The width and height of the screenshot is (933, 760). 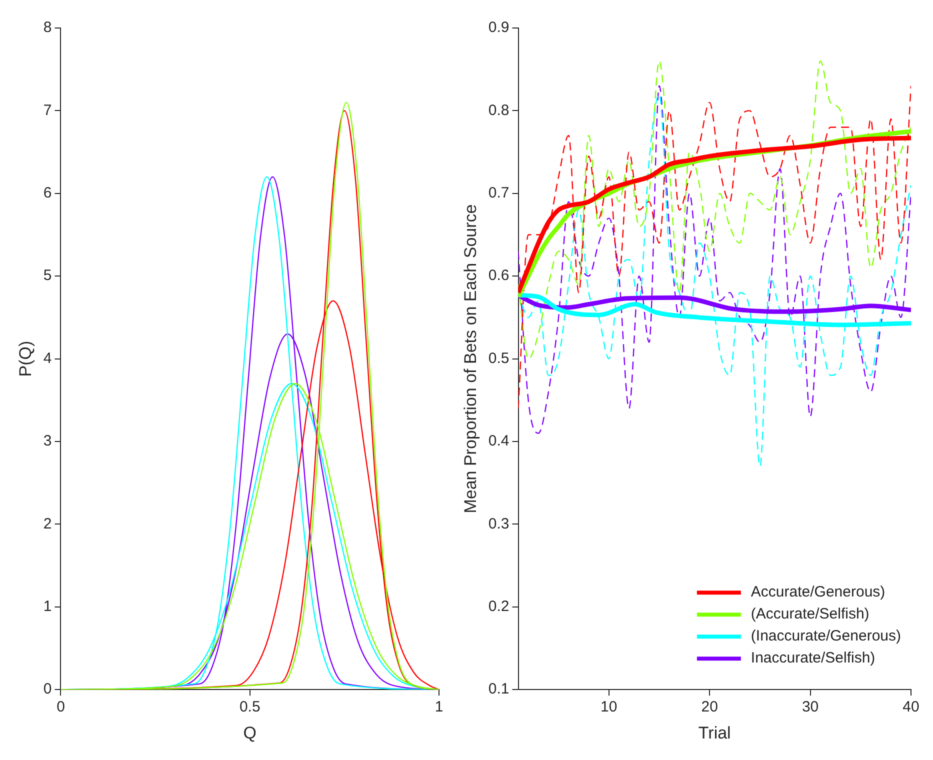 What do you see at coordinates (499, 193) in the screenshot?
I see `y-tick-label: 0.7` at bounding box center [499, 193].